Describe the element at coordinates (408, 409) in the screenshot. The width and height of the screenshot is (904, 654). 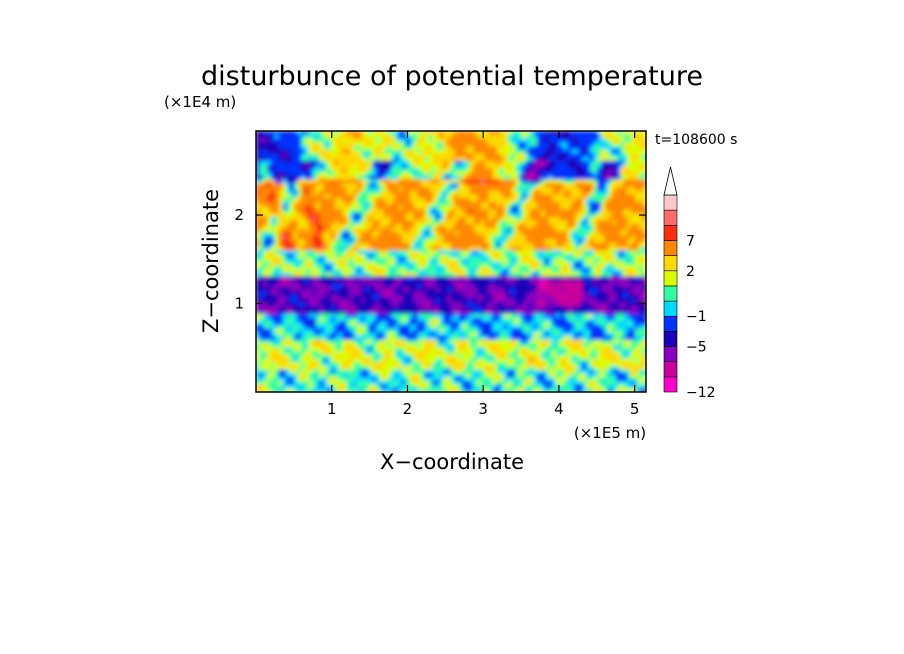
I see `x-tick-label: 2` at that location.